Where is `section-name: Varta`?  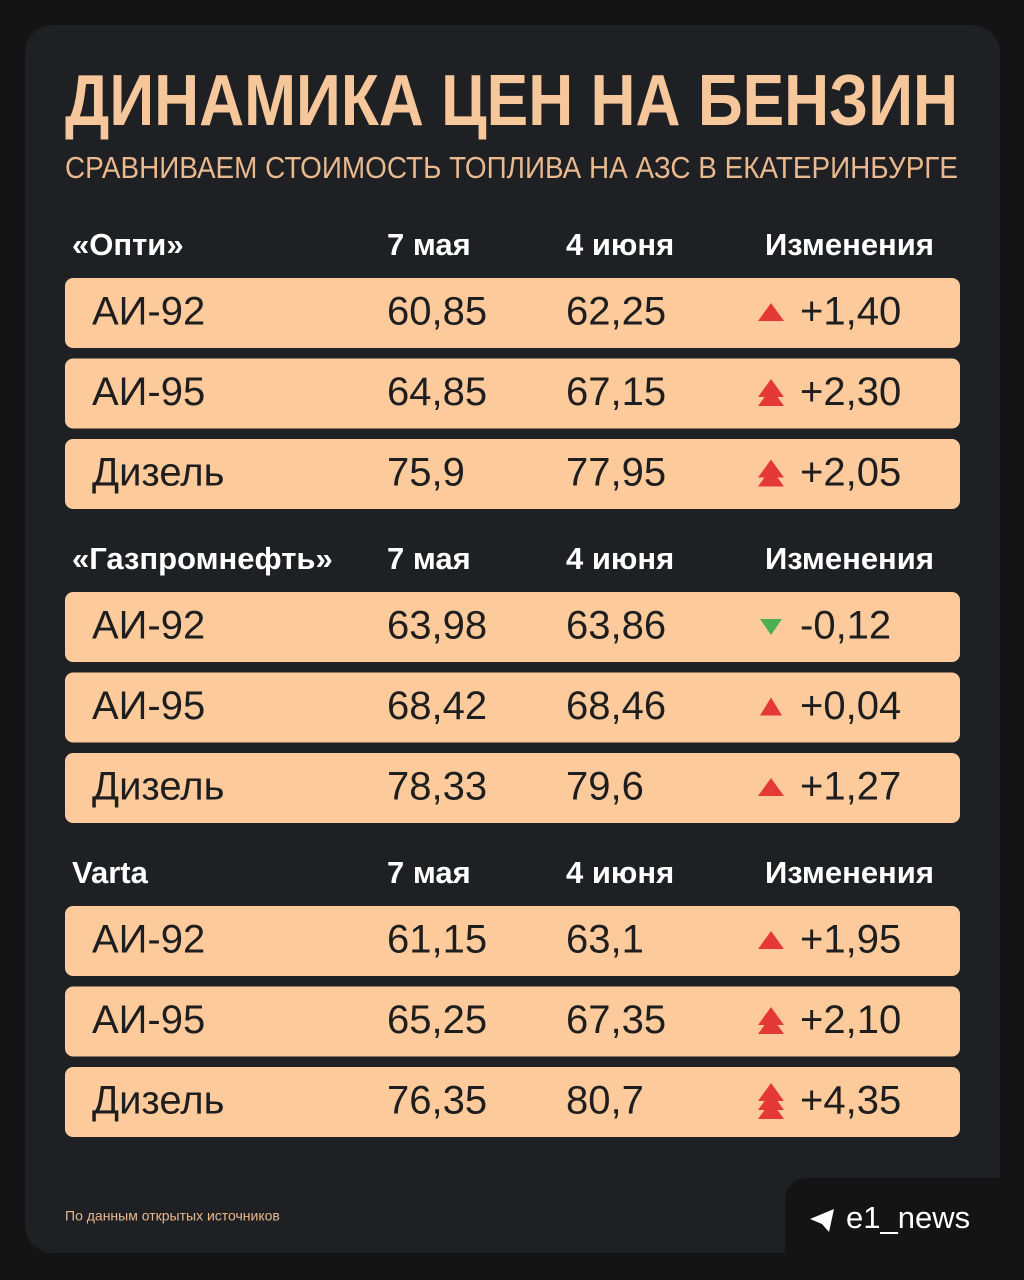
section-name: Varta is located at coordinates (110, 872).